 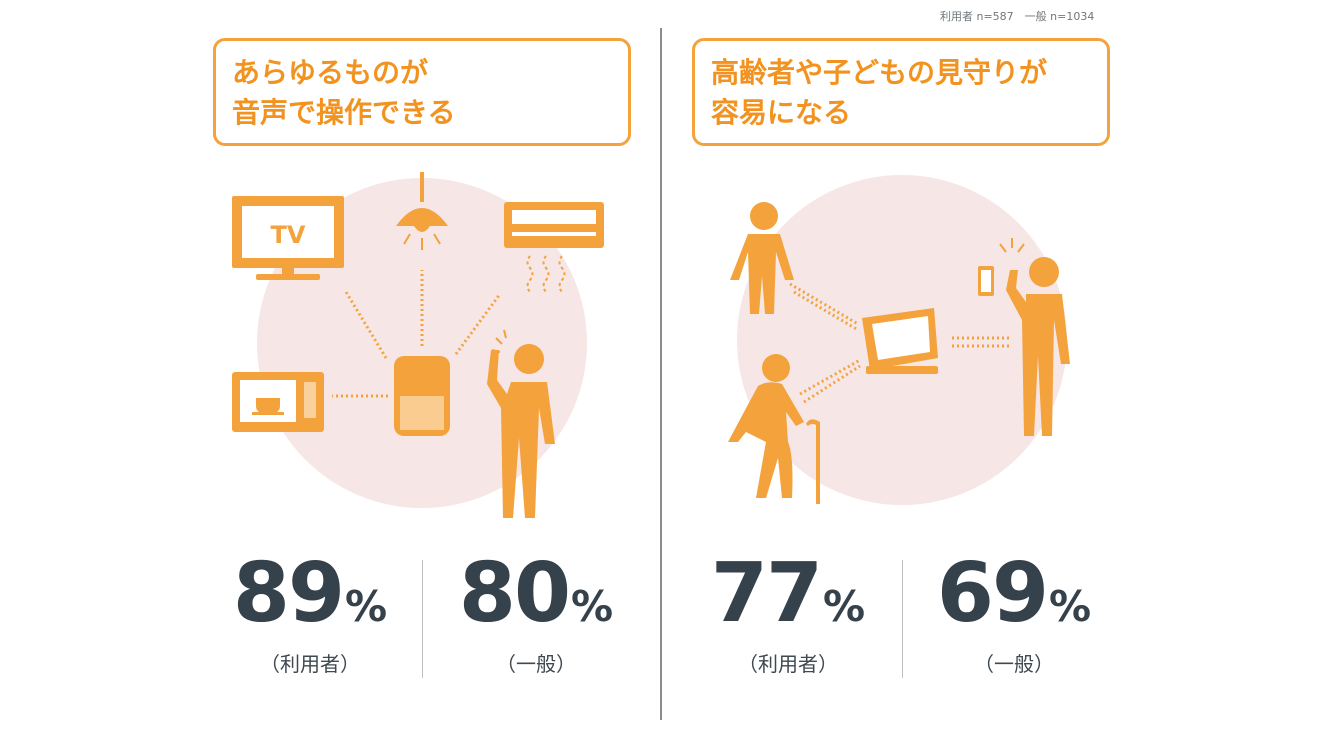 I want to click on stat-value-users: 77%, so click(x=788, y=593).